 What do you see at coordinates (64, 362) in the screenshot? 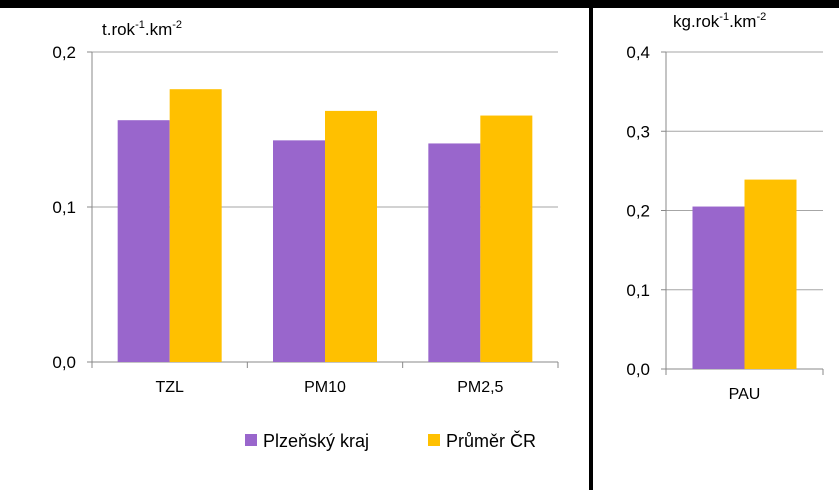
I see `left-ytick-label: 0,0` at bounding box center [64, 362].